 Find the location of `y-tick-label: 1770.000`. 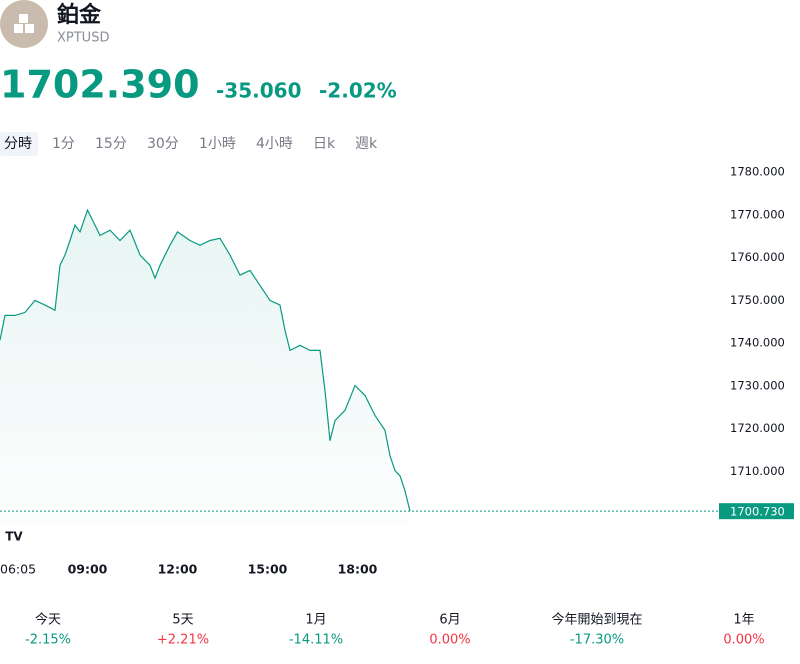

y-tick-label: 1770.000 is located at coordinates (757, 214).